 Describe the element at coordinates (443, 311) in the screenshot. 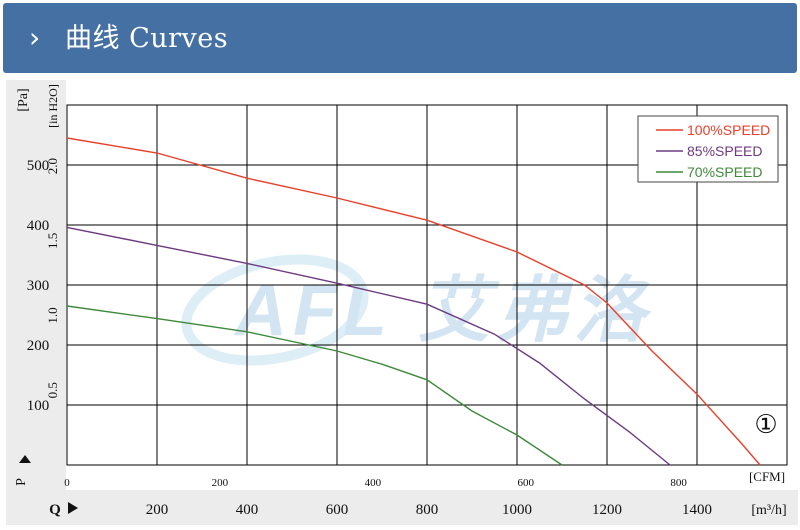

I see `watermark-text: AFL 艾弗洛` at that location.